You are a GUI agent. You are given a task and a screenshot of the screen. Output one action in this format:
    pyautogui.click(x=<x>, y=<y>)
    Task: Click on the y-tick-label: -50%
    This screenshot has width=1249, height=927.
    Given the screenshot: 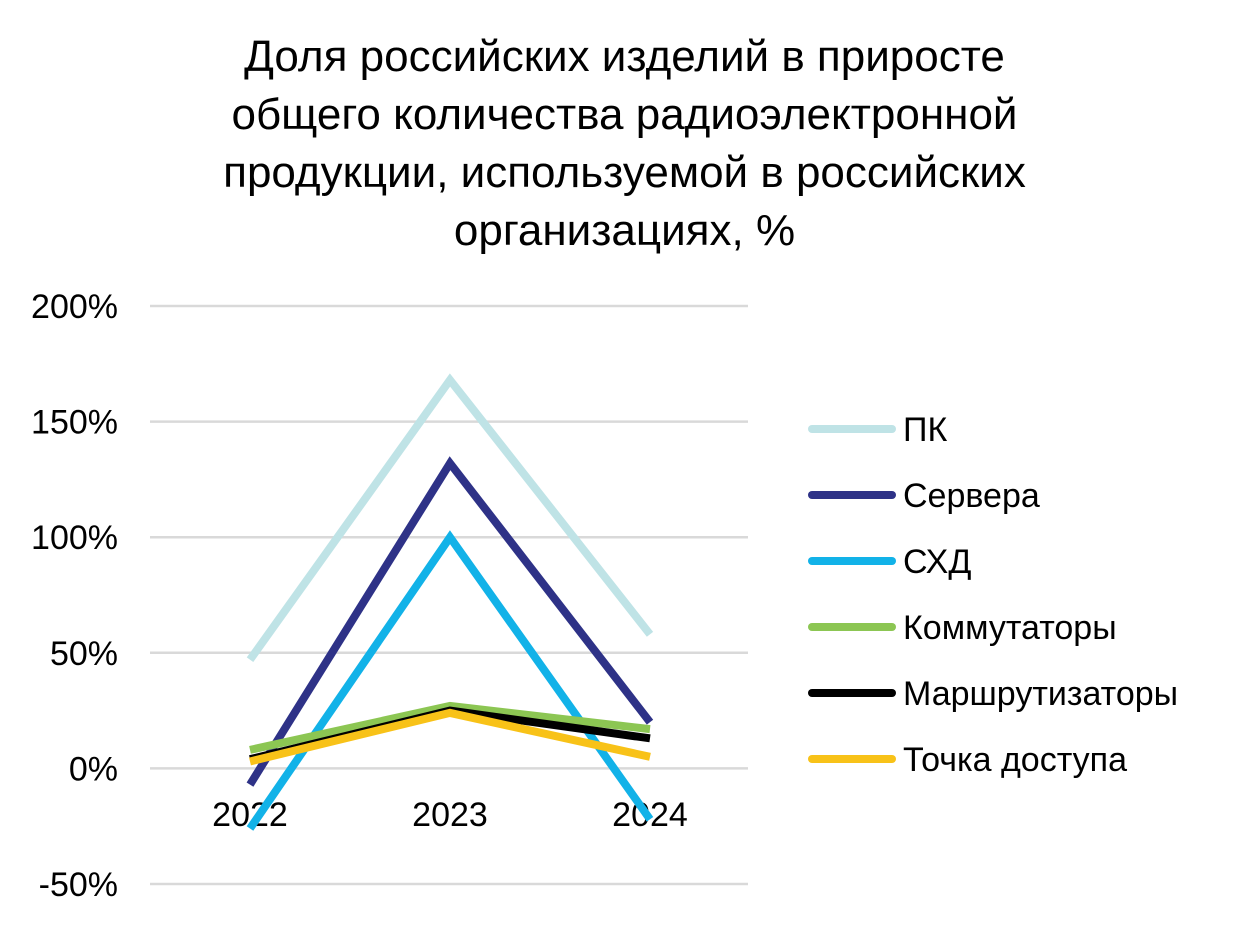 What is the action you would take?
    pyautogui.click(x=78, y=885)
    